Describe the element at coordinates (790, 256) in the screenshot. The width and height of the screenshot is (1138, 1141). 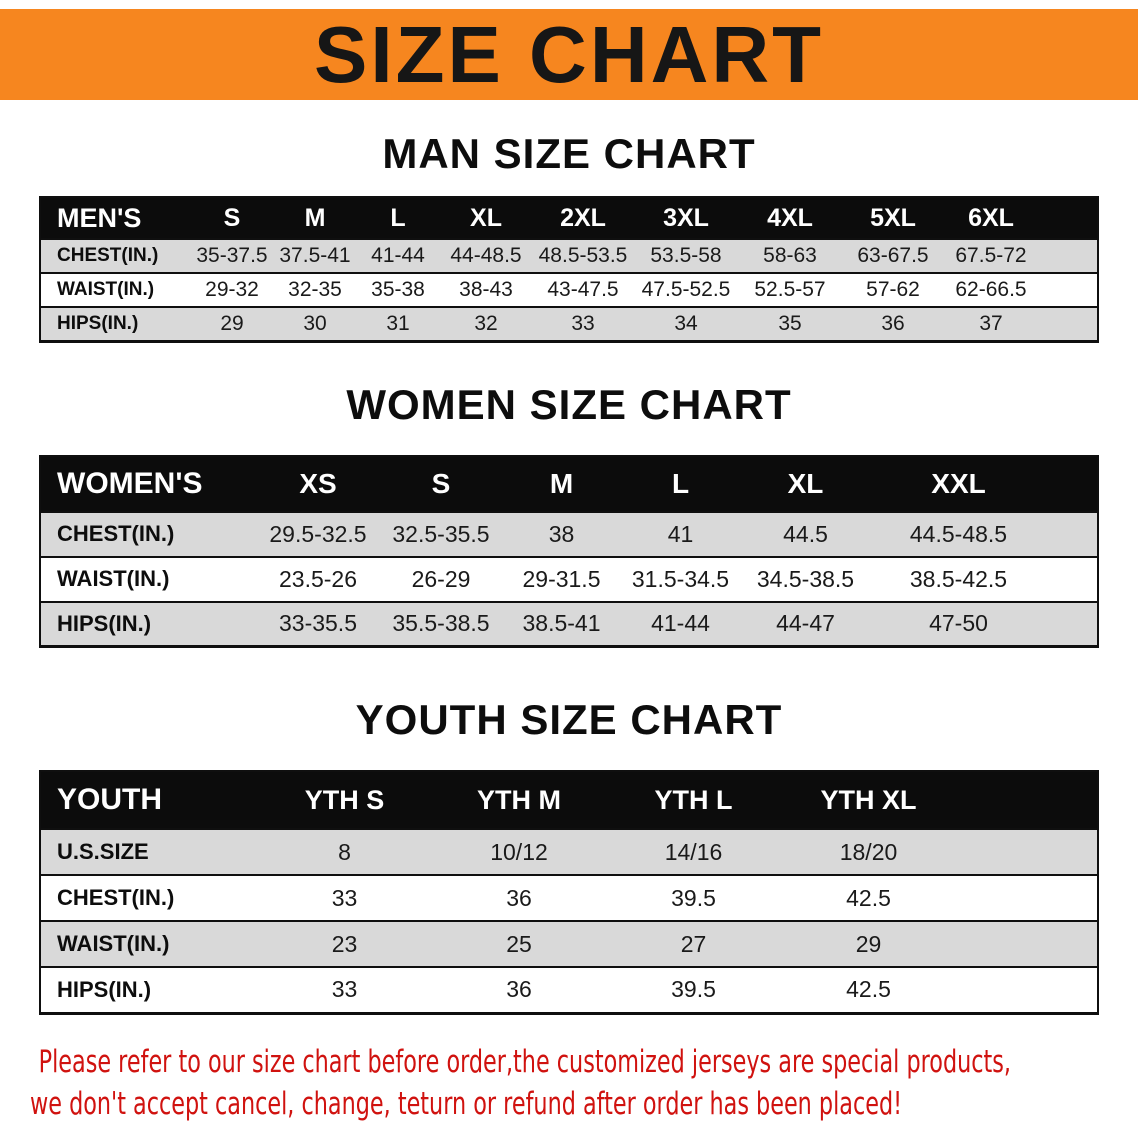
I see `size-cell: 58-63` at that location.